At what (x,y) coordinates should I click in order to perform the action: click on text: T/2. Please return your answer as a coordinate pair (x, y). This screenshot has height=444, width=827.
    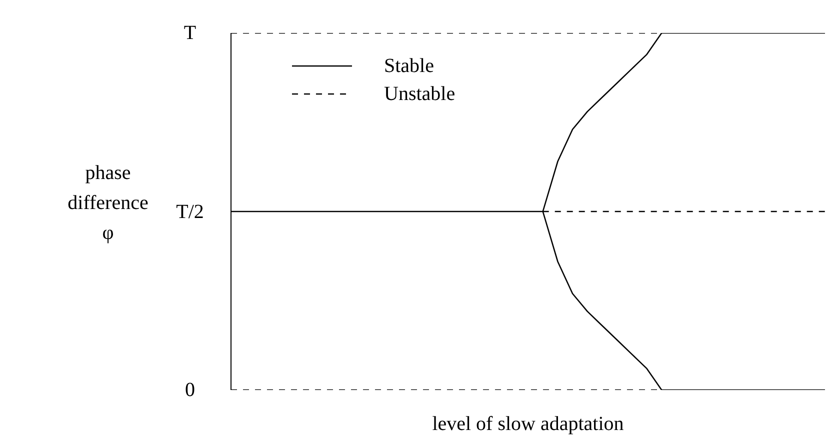
    Looking at the image, I should click on (190, 212).